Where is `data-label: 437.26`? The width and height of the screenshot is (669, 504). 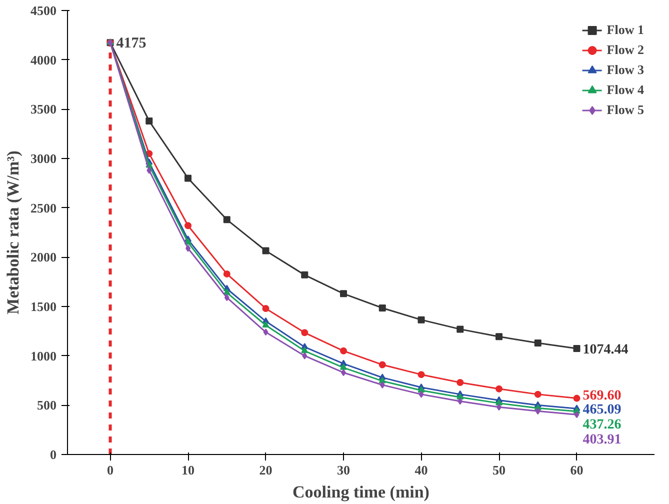
data-label: 437.26 is located at coordinates (602, 424).